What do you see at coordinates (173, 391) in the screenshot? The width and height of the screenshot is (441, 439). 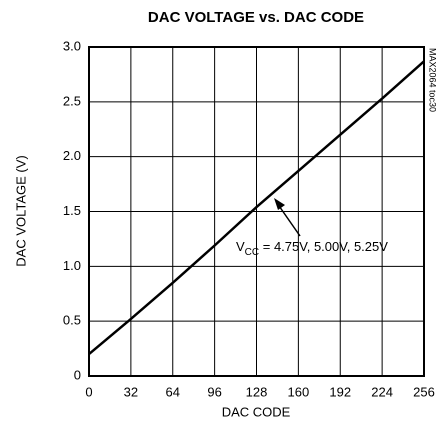 I see `x-tick-label: 64` at bounding box center [173, 391].